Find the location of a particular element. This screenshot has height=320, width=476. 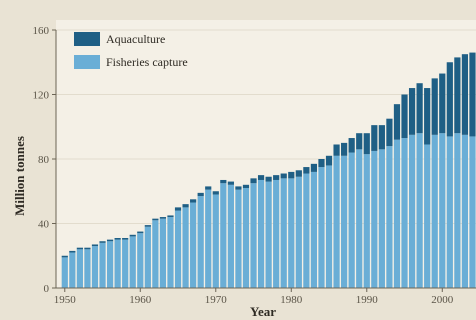

bar-capture-1977 is located at coordinates (268, 234).